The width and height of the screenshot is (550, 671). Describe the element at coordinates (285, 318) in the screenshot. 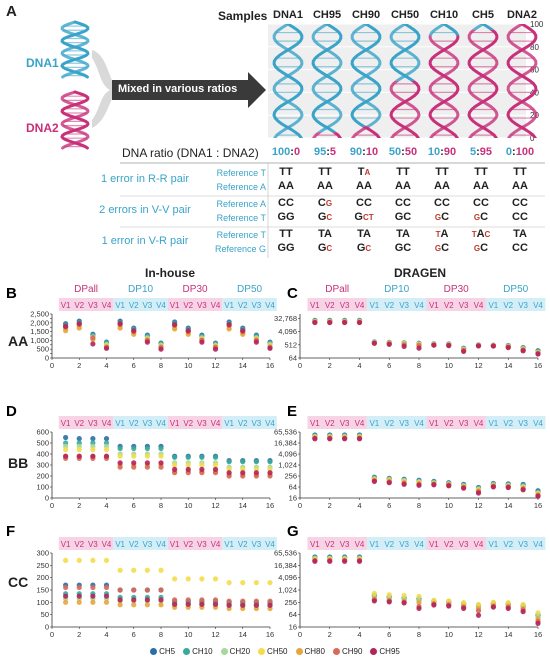

I see `y-tick-label: 32,768` at that location.